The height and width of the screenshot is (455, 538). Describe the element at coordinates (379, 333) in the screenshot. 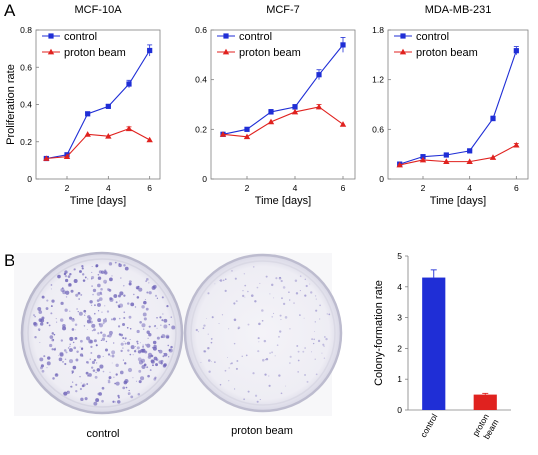

I see `y-axis-label: Colony-formation rate` at that location.